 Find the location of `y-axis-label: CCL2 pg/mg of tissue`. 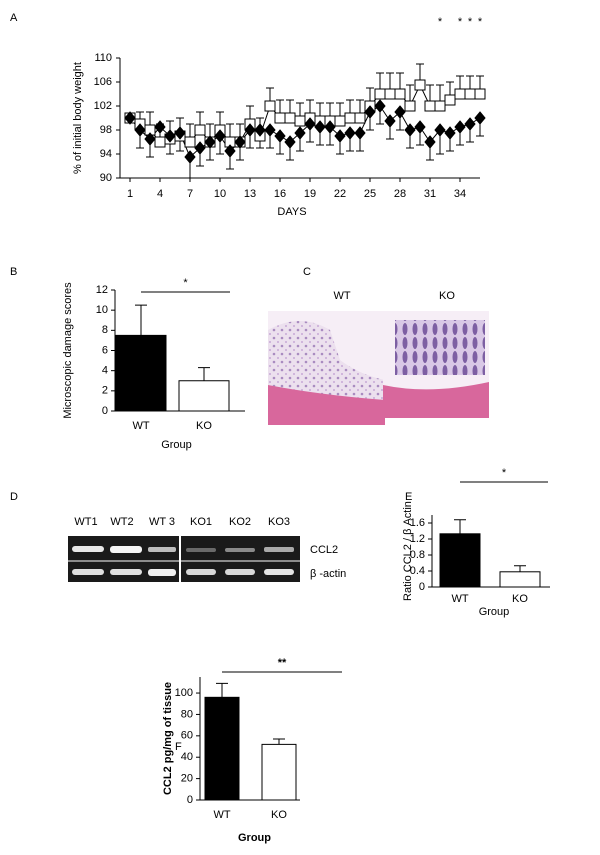

y-axis-label: CCL2 pg/mg of tissue is located at coordinates (168, 738).